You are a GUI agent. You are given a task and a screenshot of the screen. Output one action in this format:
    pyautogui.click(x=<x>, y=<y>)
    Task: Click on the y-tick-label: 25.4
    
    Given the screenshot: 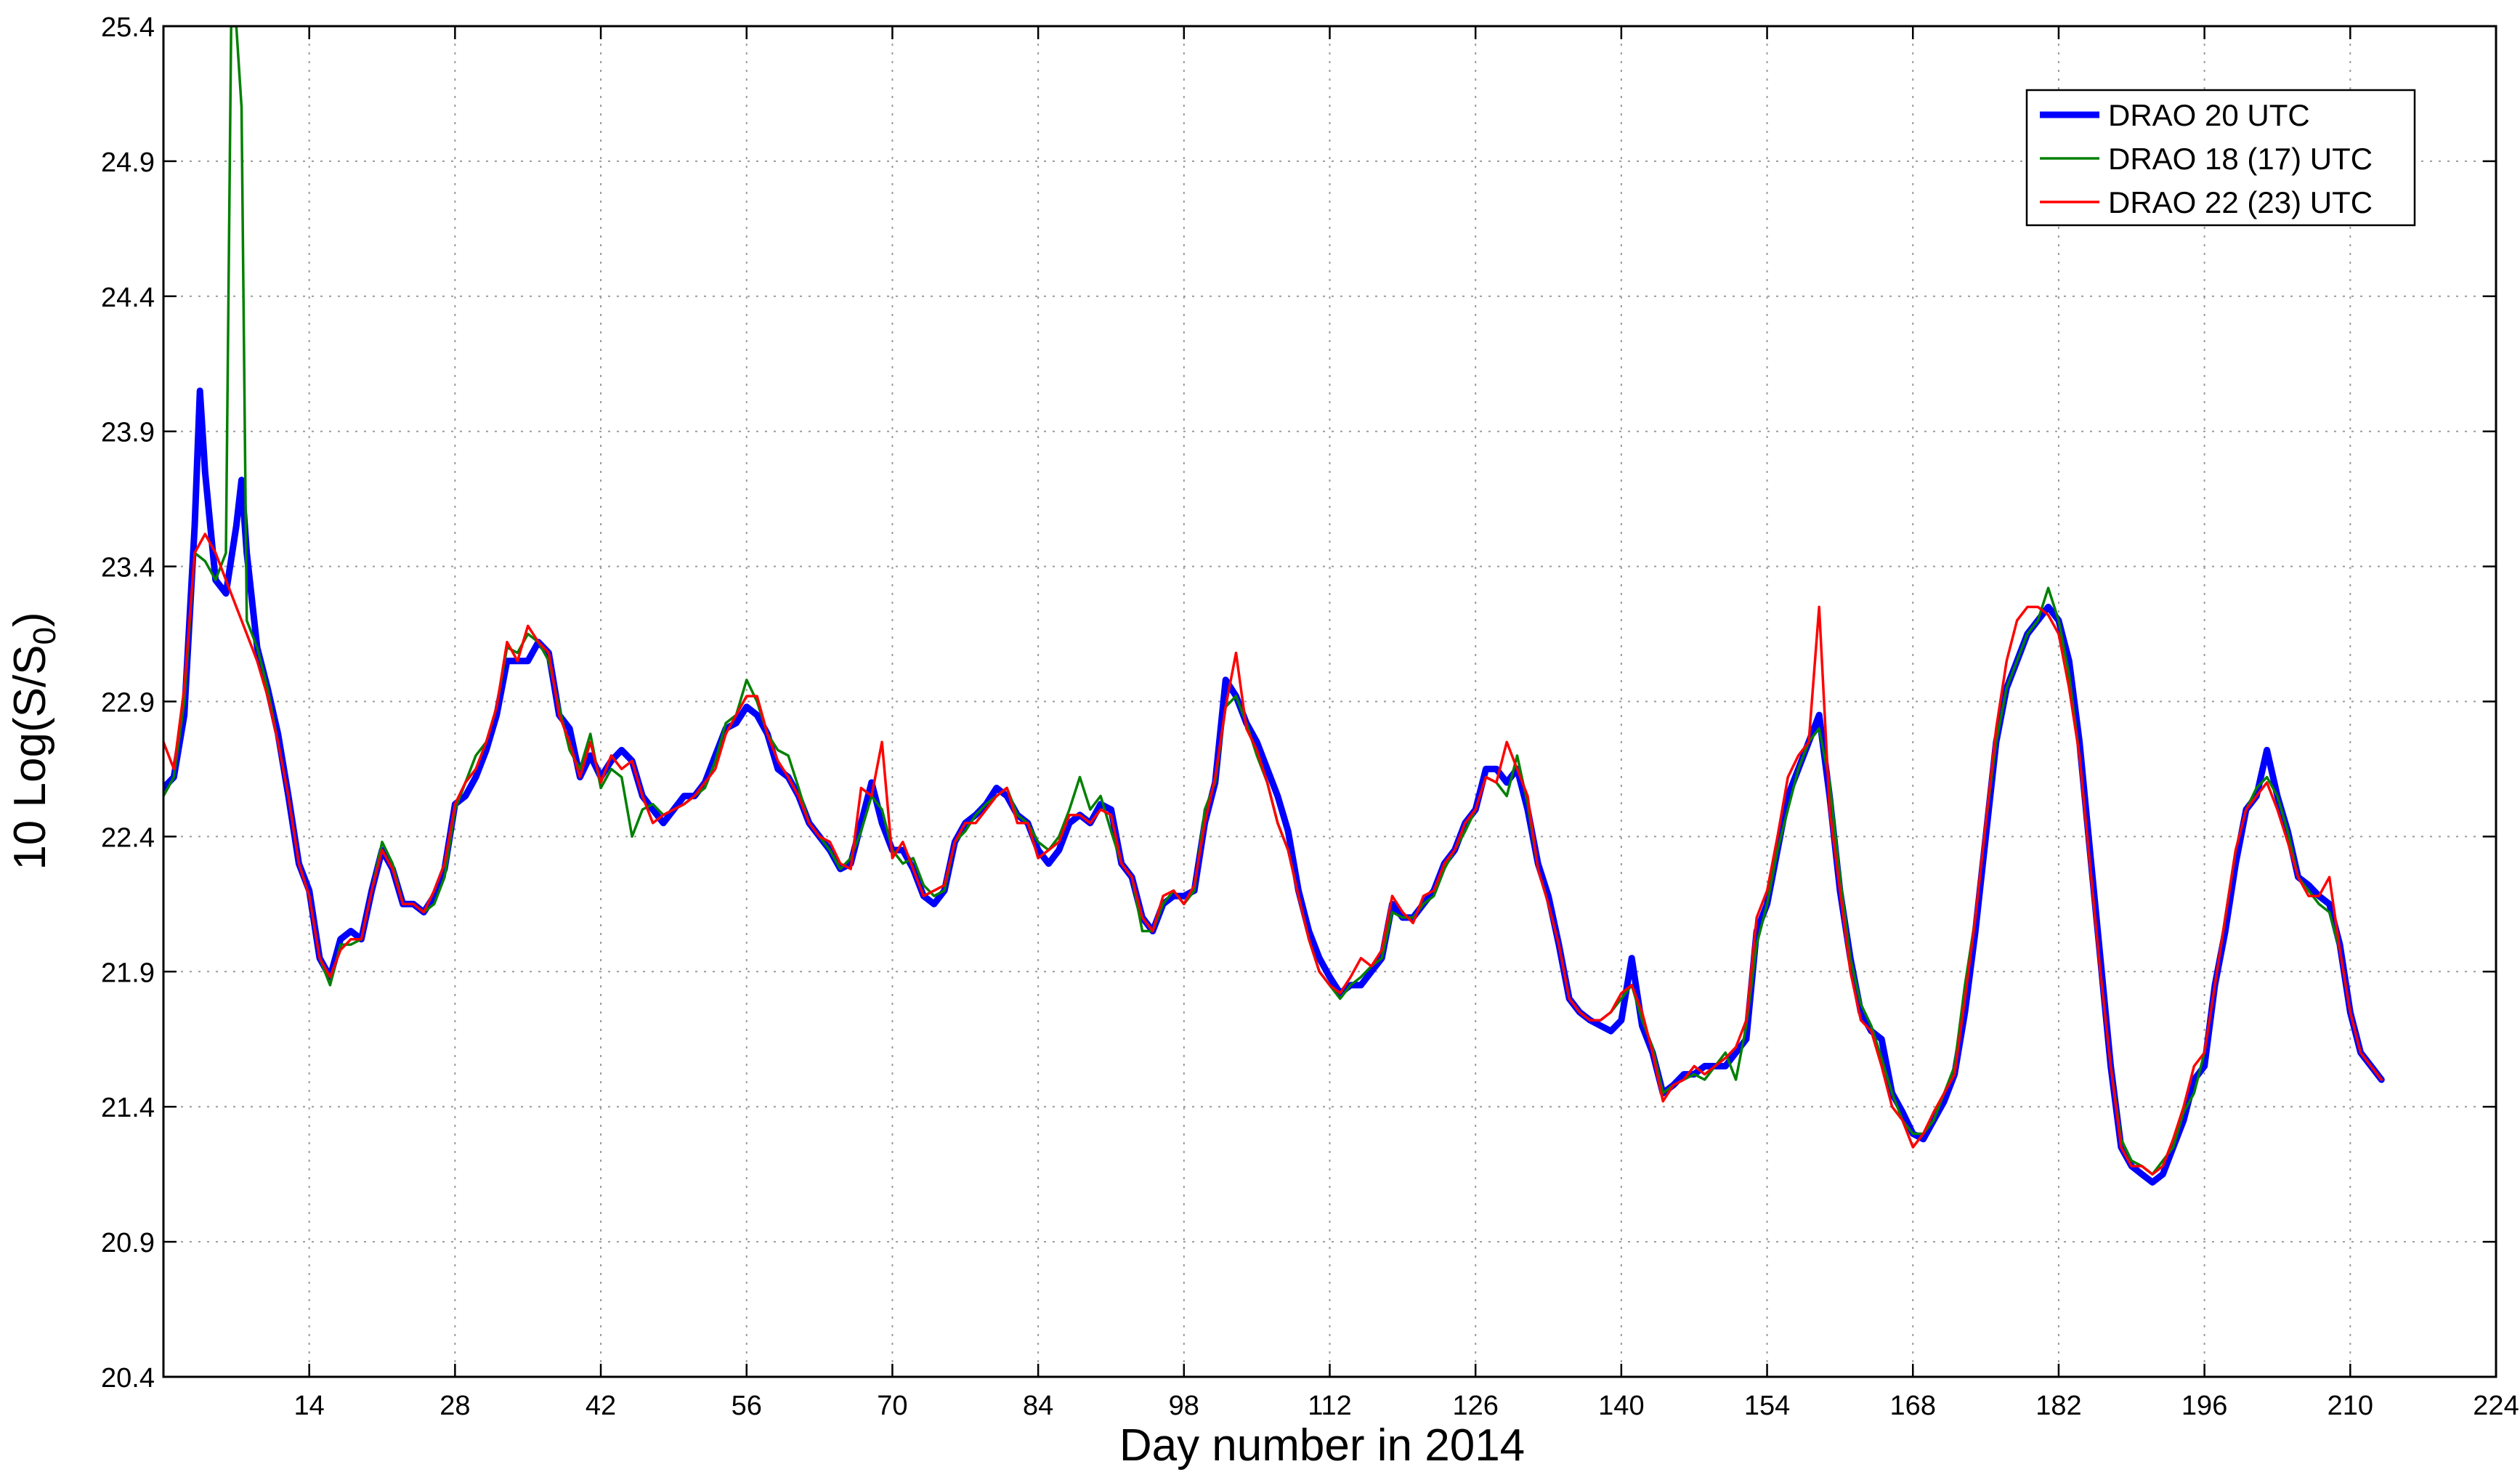 What is the action you would take?
    pyautogui.click(x=128, y=27)
    